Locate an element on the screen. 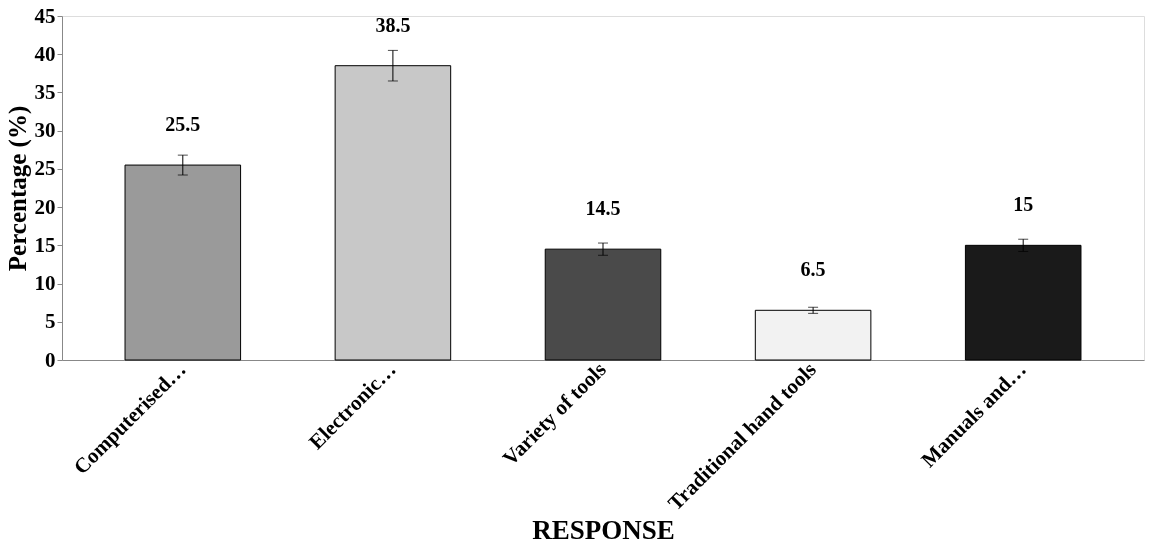 This screenshot has height=549, width=1149. y-tick-label: 20 is located at coordinates (45, 206).